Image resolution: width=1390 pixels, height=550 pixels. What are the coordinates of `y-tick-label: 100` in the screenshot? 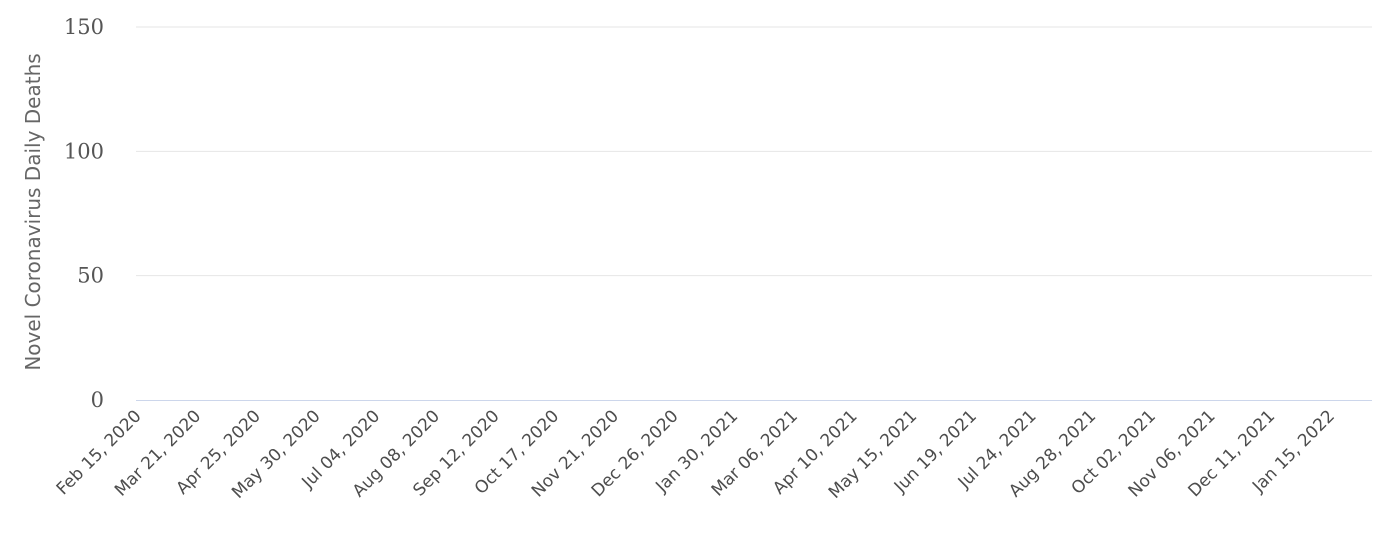 It's located at (84, 151).